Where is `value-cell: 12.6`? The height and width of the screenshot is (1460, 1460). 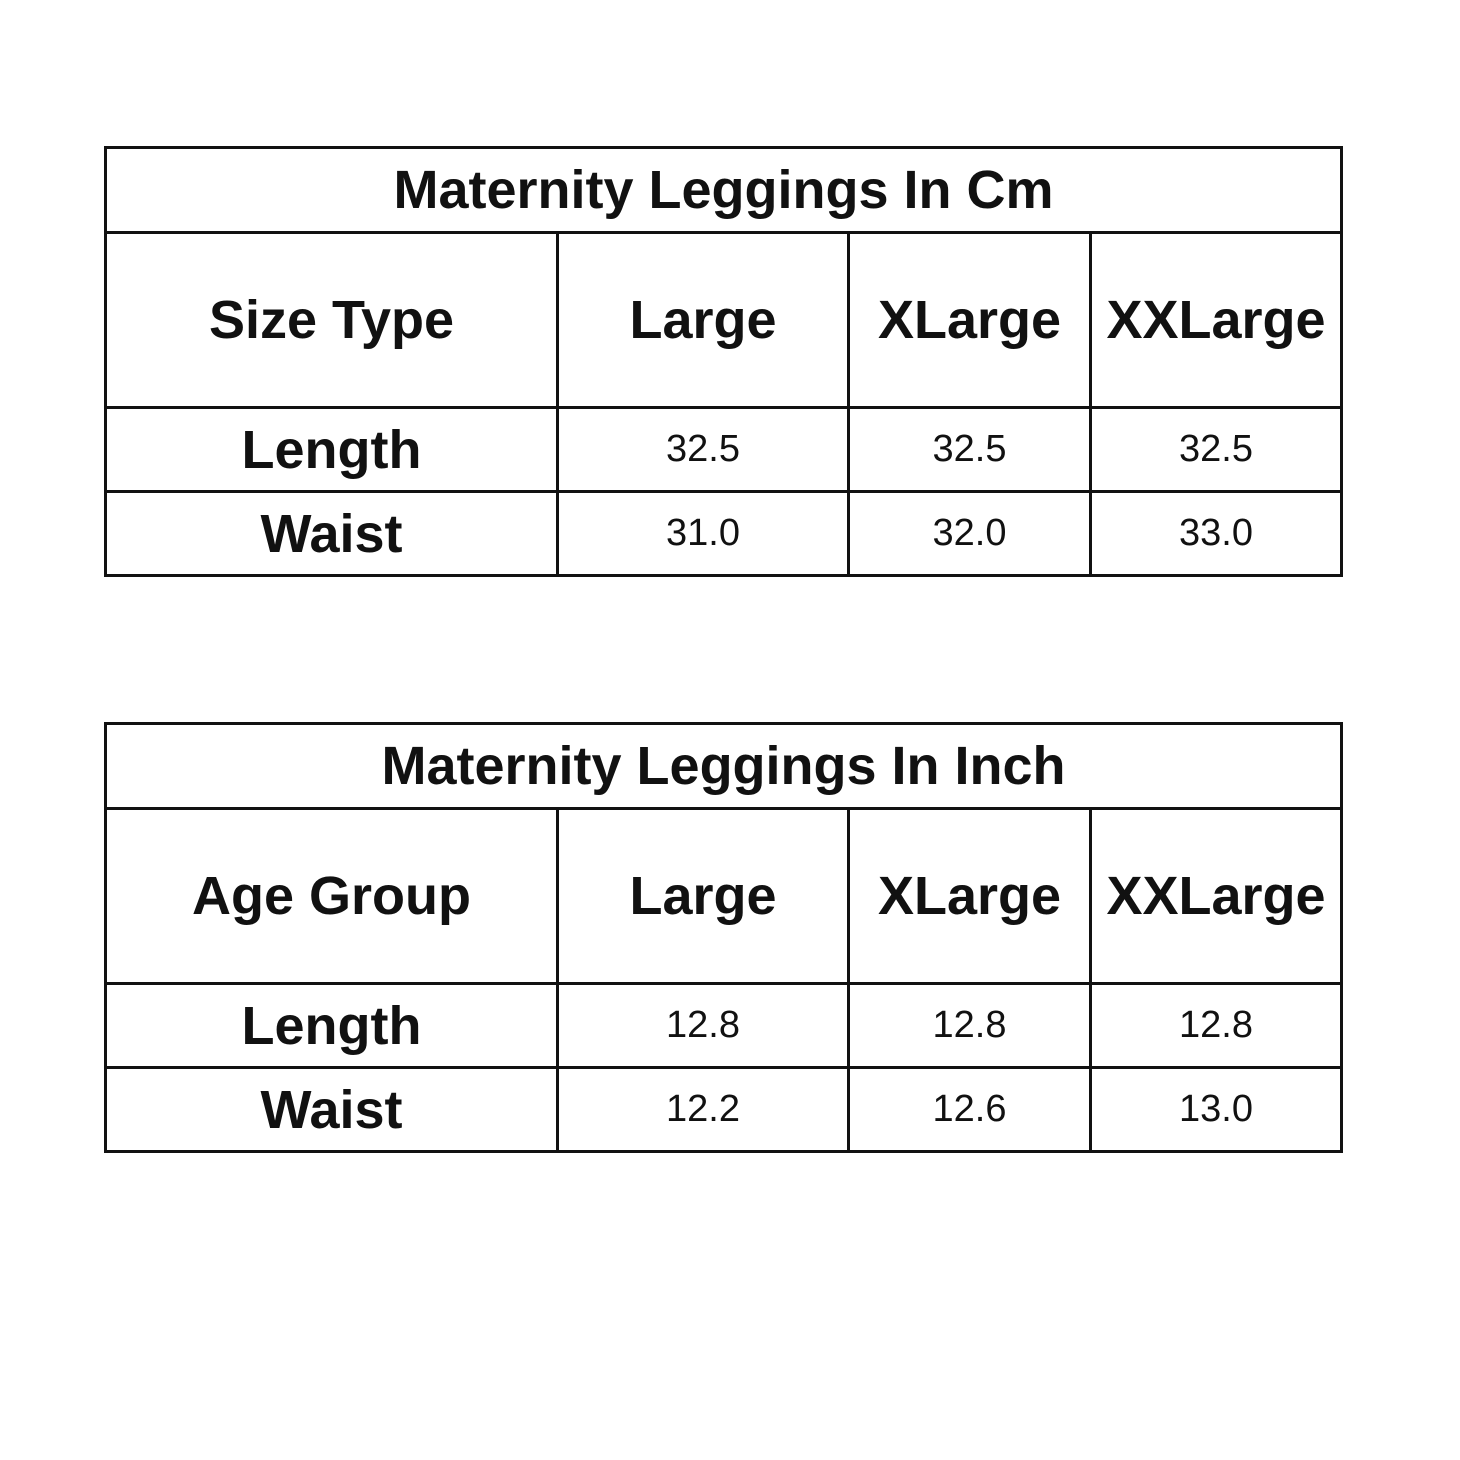
value-cell: 12.6 is located at coordinates (969, 1109).